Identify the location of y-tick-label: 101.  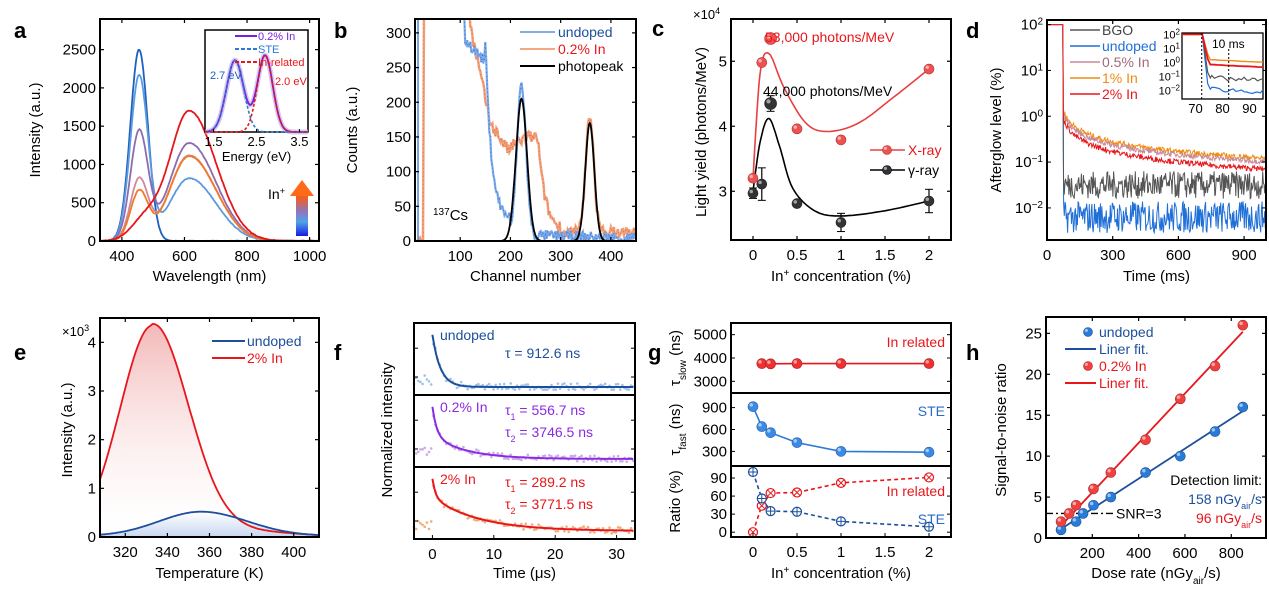
(1032, 71).